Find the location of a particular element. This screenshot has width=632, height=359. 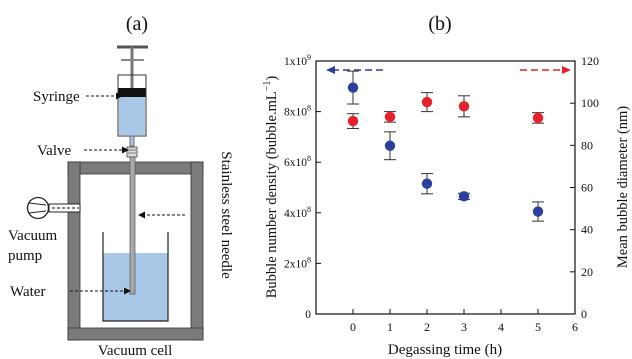

stainless-steel-needle is located at coordinates (132, 225).